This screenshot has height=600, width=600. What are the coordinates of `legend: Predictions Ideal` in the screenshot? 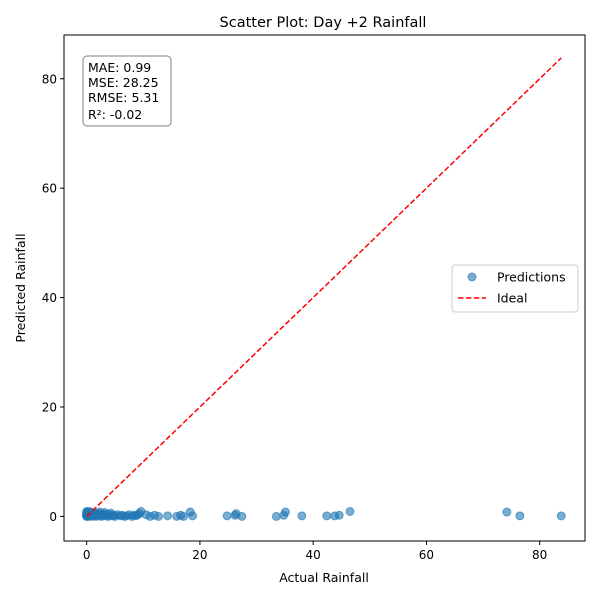 It's located at (515, 288).